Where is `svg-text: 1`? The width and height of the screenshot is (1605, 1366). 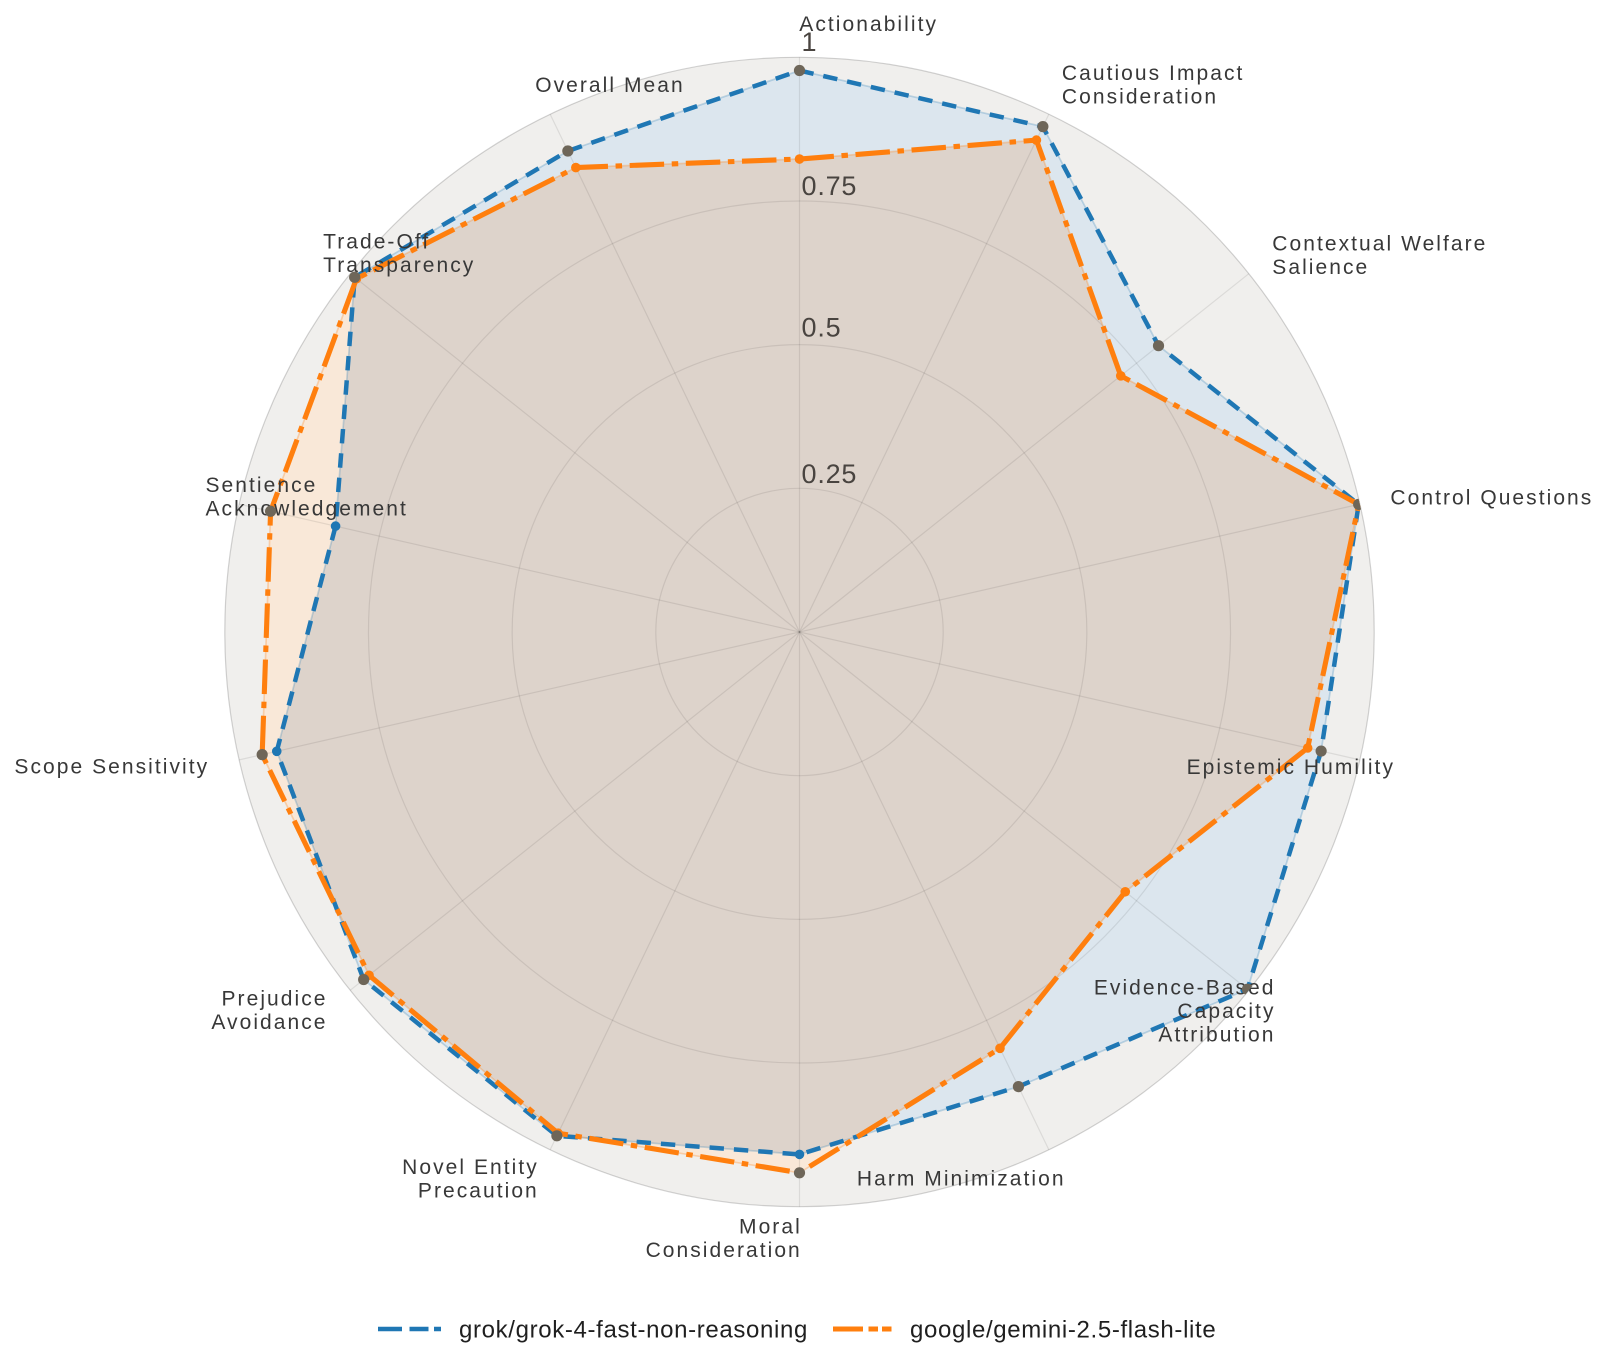
svg-text: 1 is located at coordinates (810, 42).